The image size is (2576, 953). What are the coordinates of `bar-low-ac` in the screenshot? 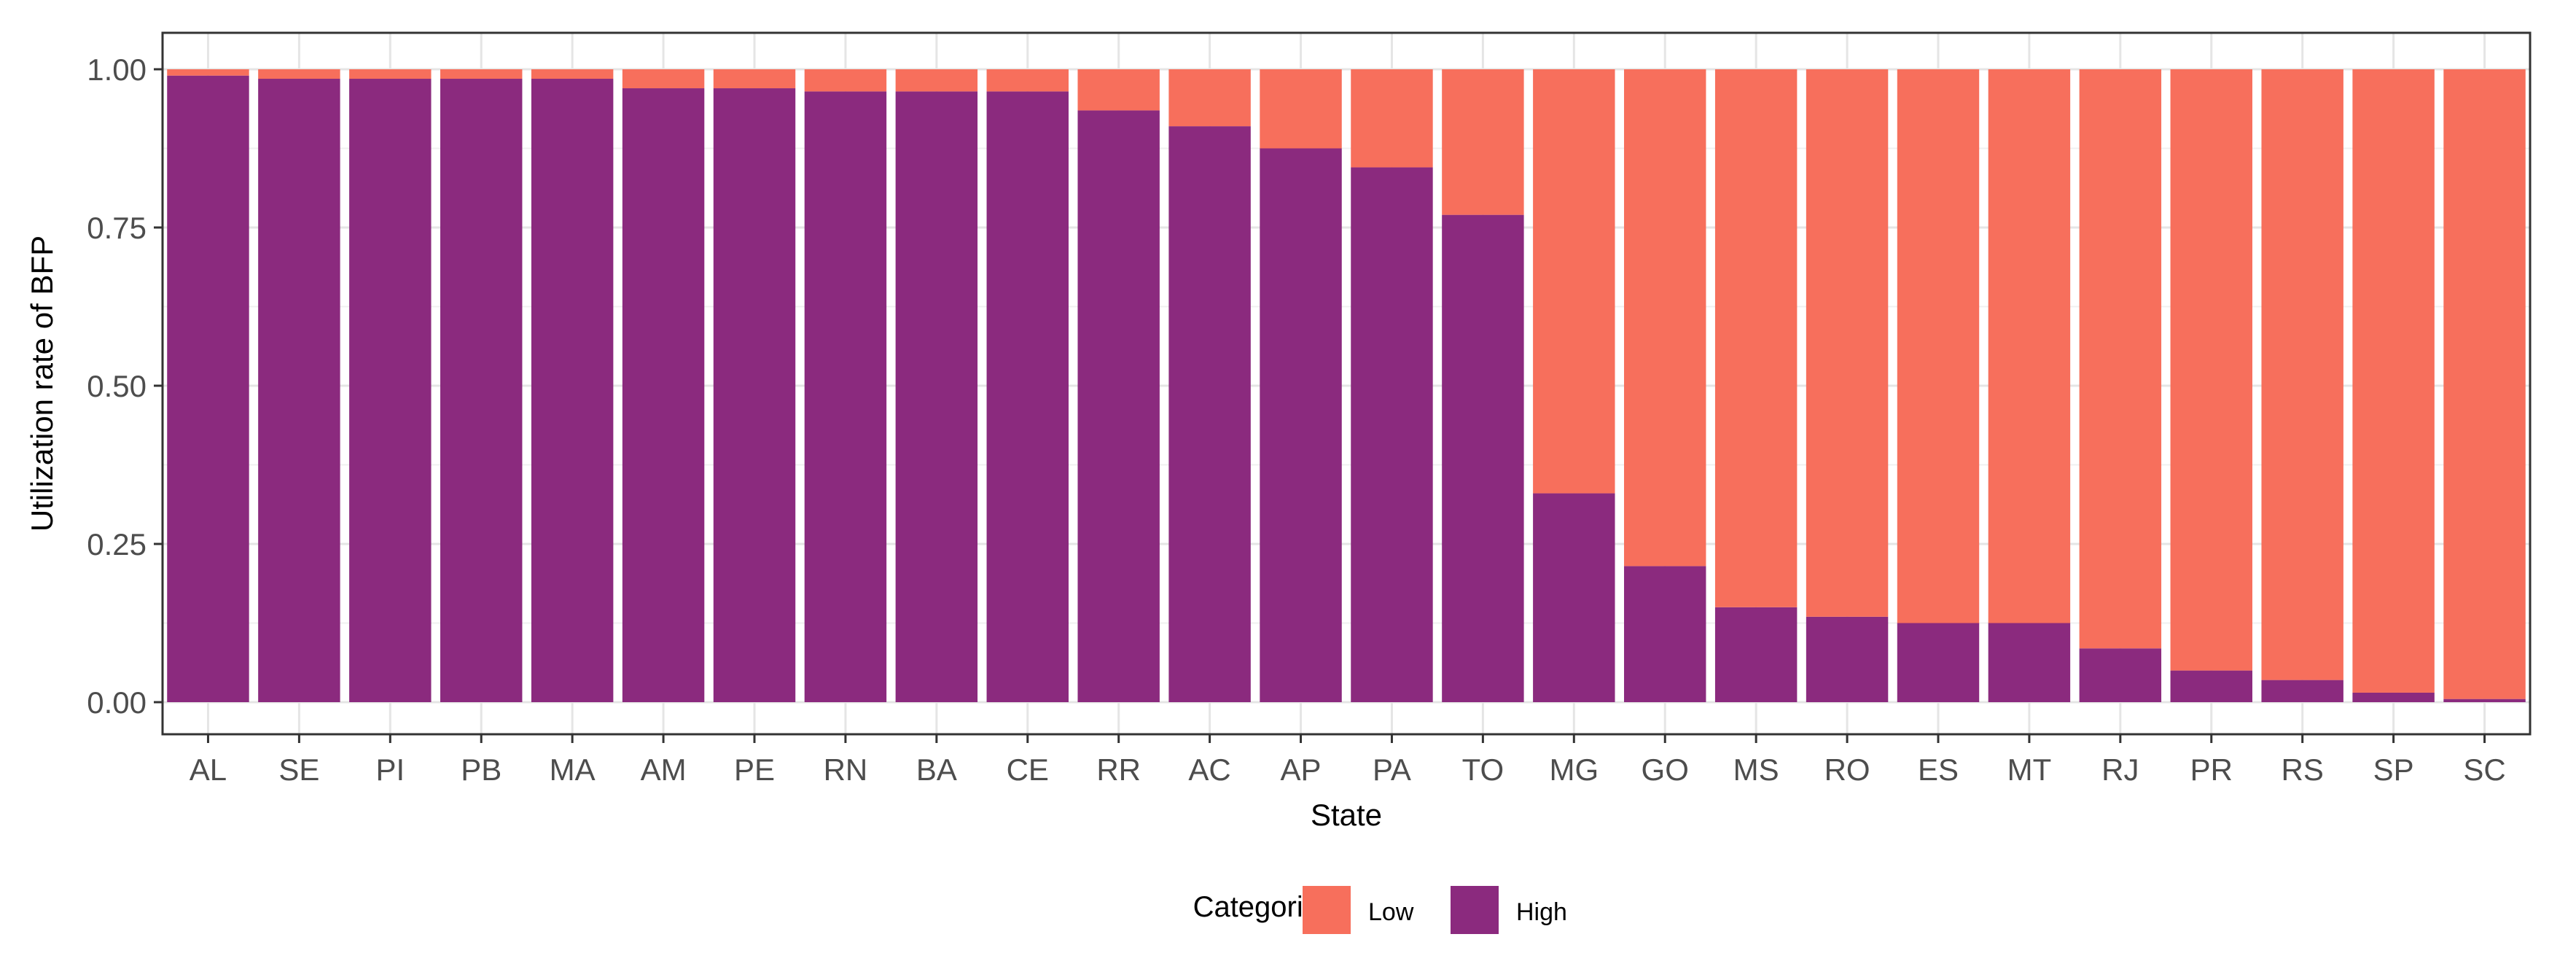 It's located at (1209, 98).